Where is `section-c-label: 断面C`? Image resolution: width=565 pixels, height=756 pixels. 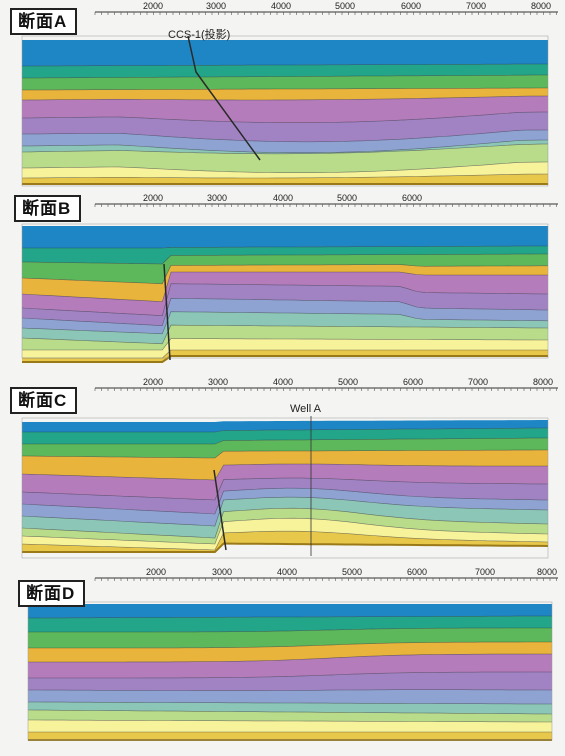 section-c-label: 断面C is located at coordinates (44, 400).